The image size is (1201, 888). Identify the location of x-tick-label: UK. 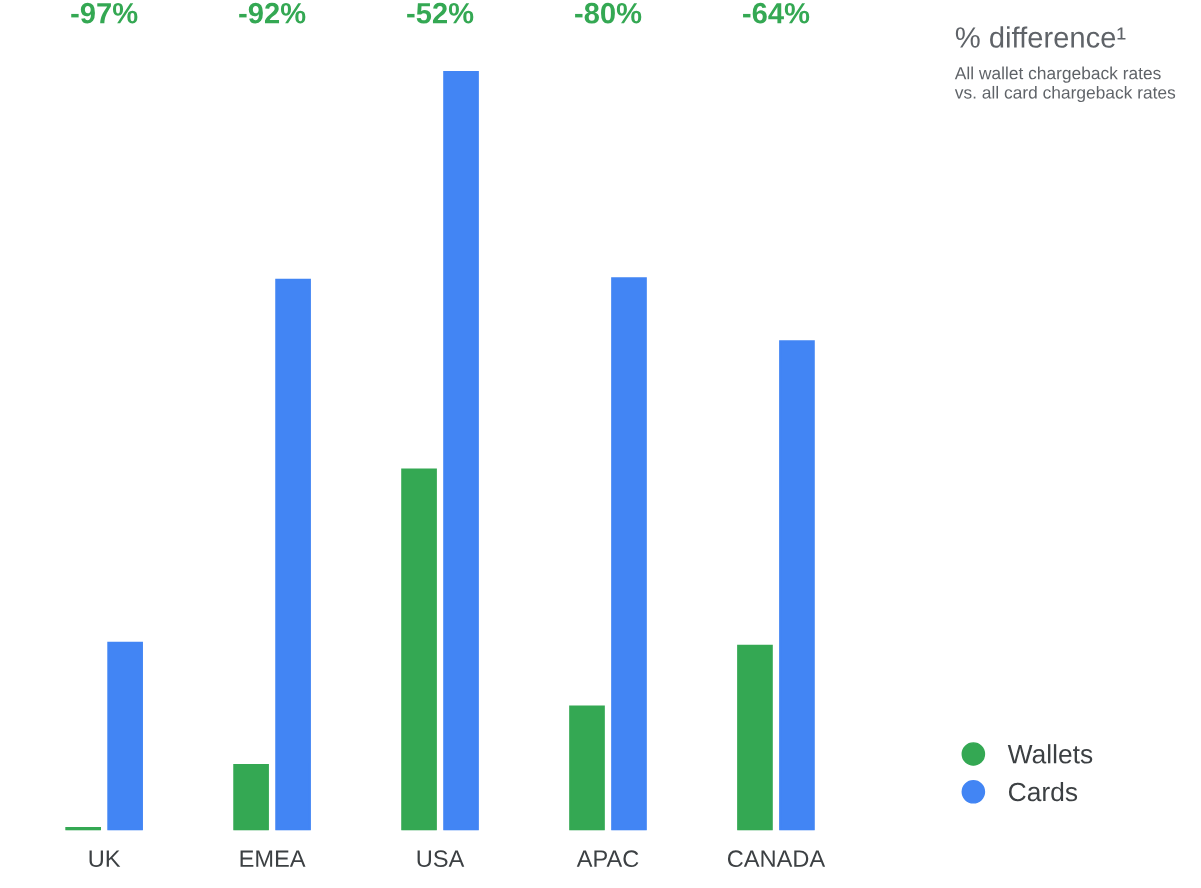
(105, 859).